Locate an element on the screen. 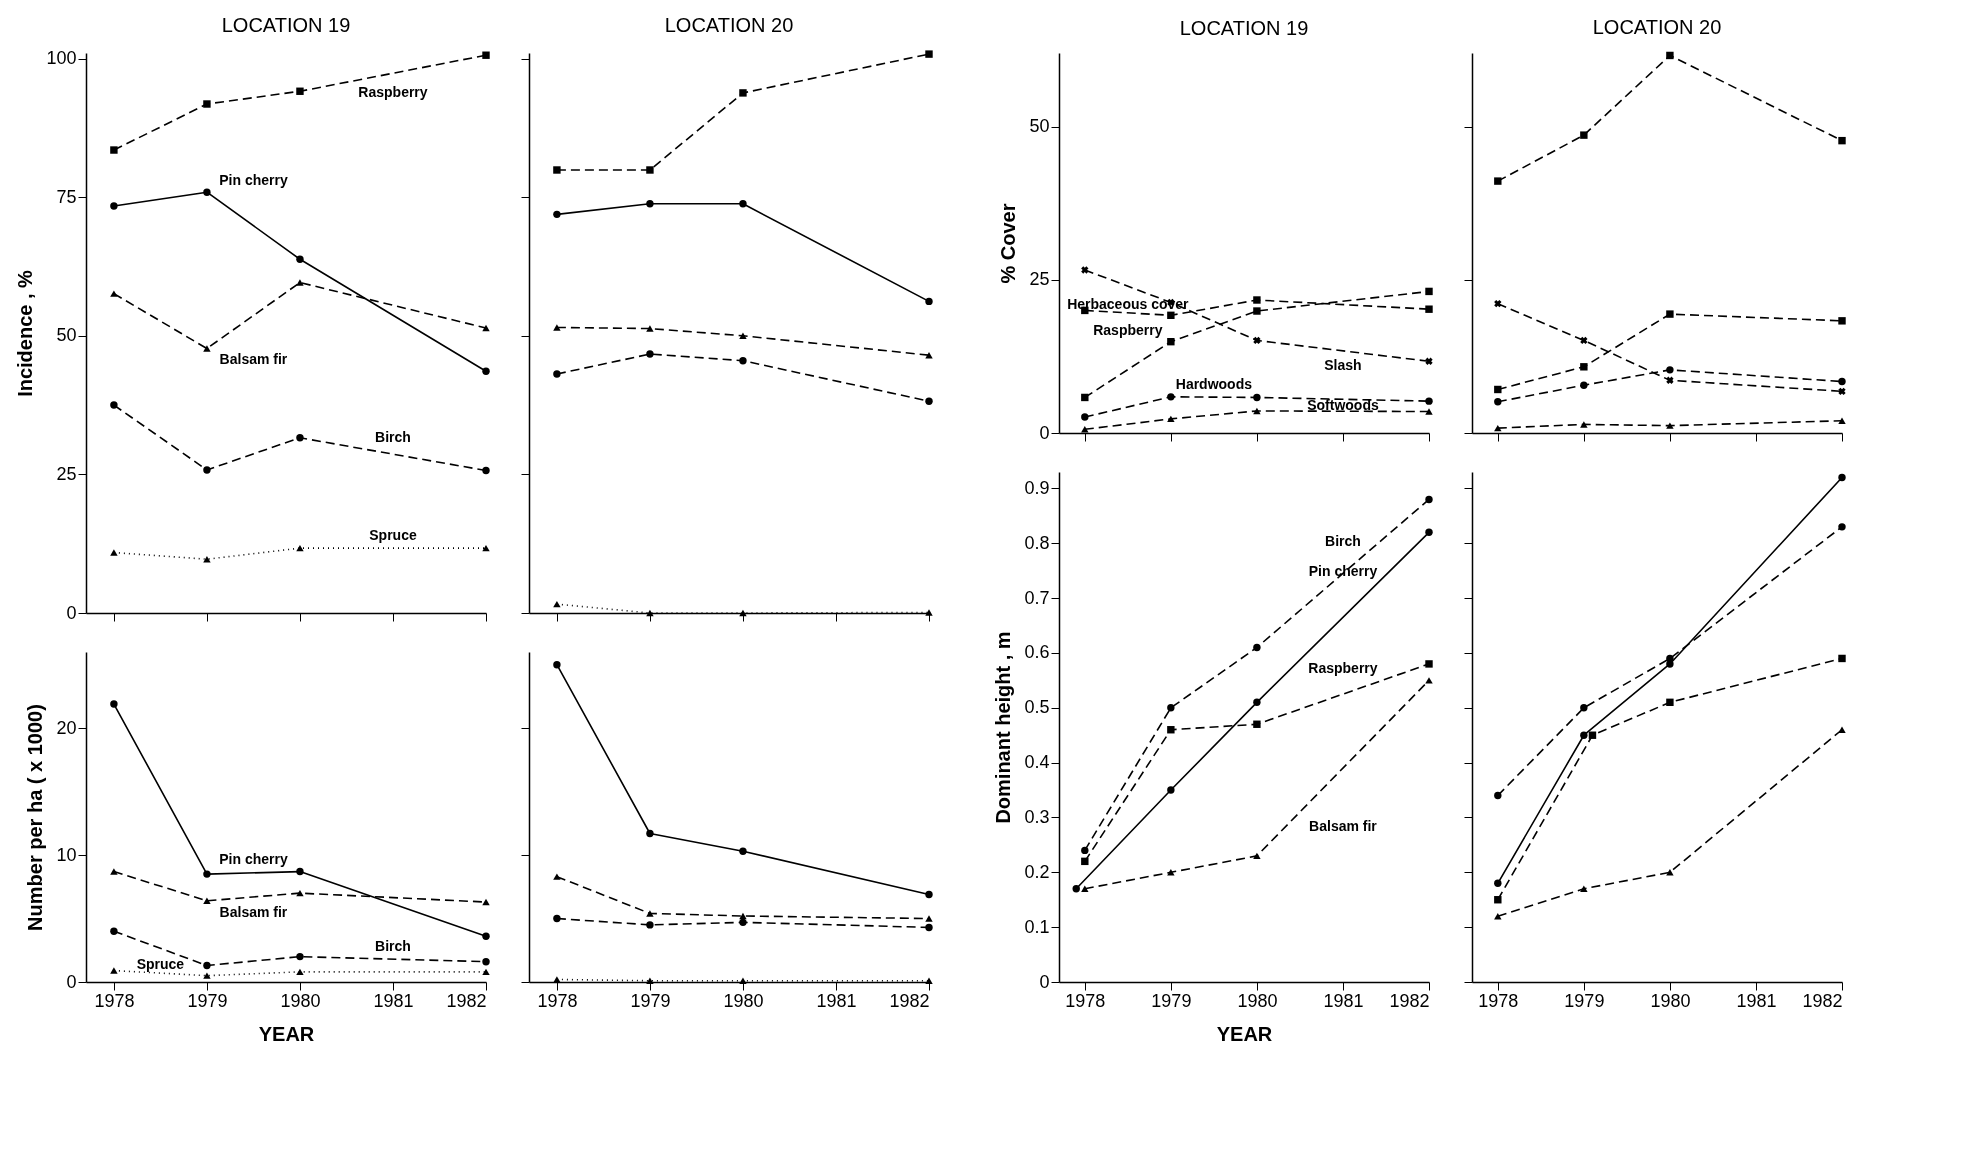 This screenshot has height=1162, width=1973. y-tick-label: 0.2 is located at coordinates (1037, 871).